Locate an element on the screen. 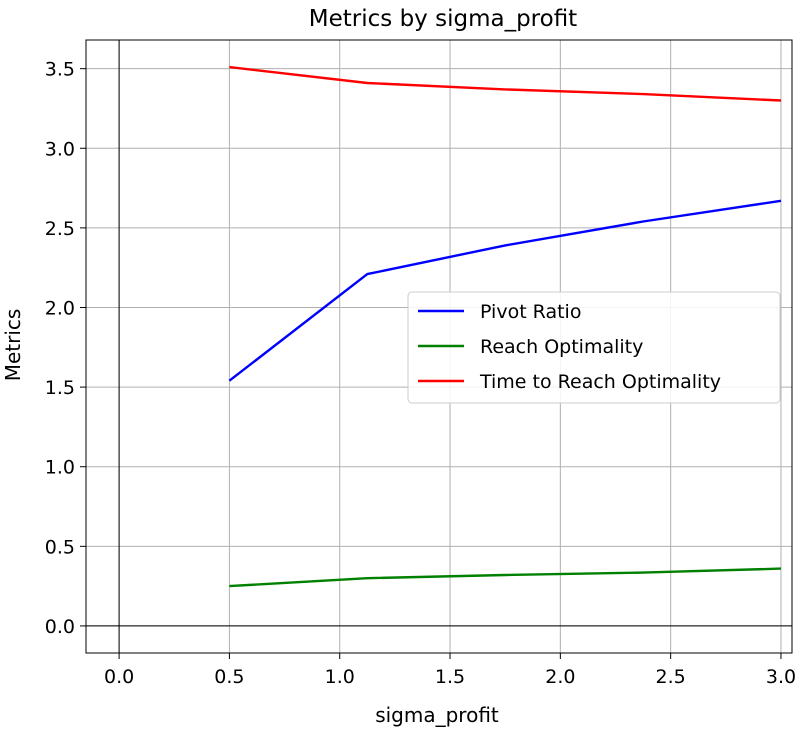 This screenshot has height=731, width=799. y-tick-label: 2.5 is located at coordinates (60, 229).